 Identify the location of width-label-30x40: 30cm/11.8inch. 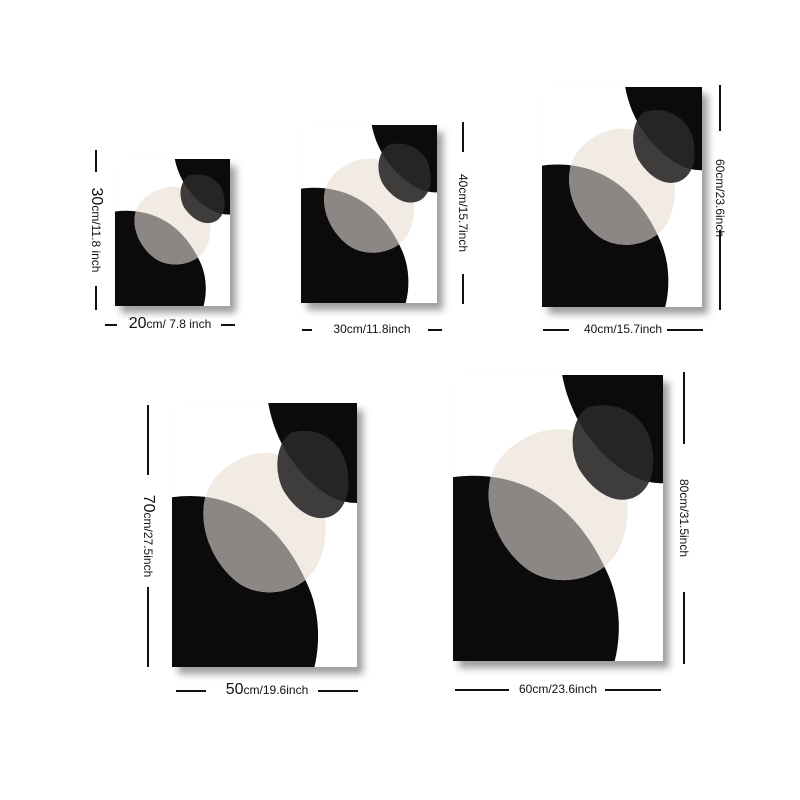
(372, 329).